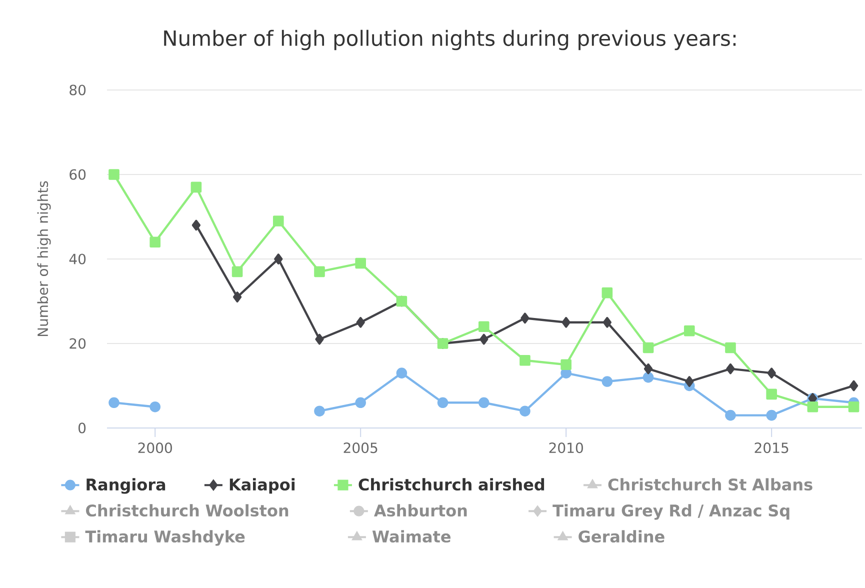  What do you see at coordinates (420, 510) in the screenshot?
I see `legend-label: Ashburton` at bounding box center [420, 510].